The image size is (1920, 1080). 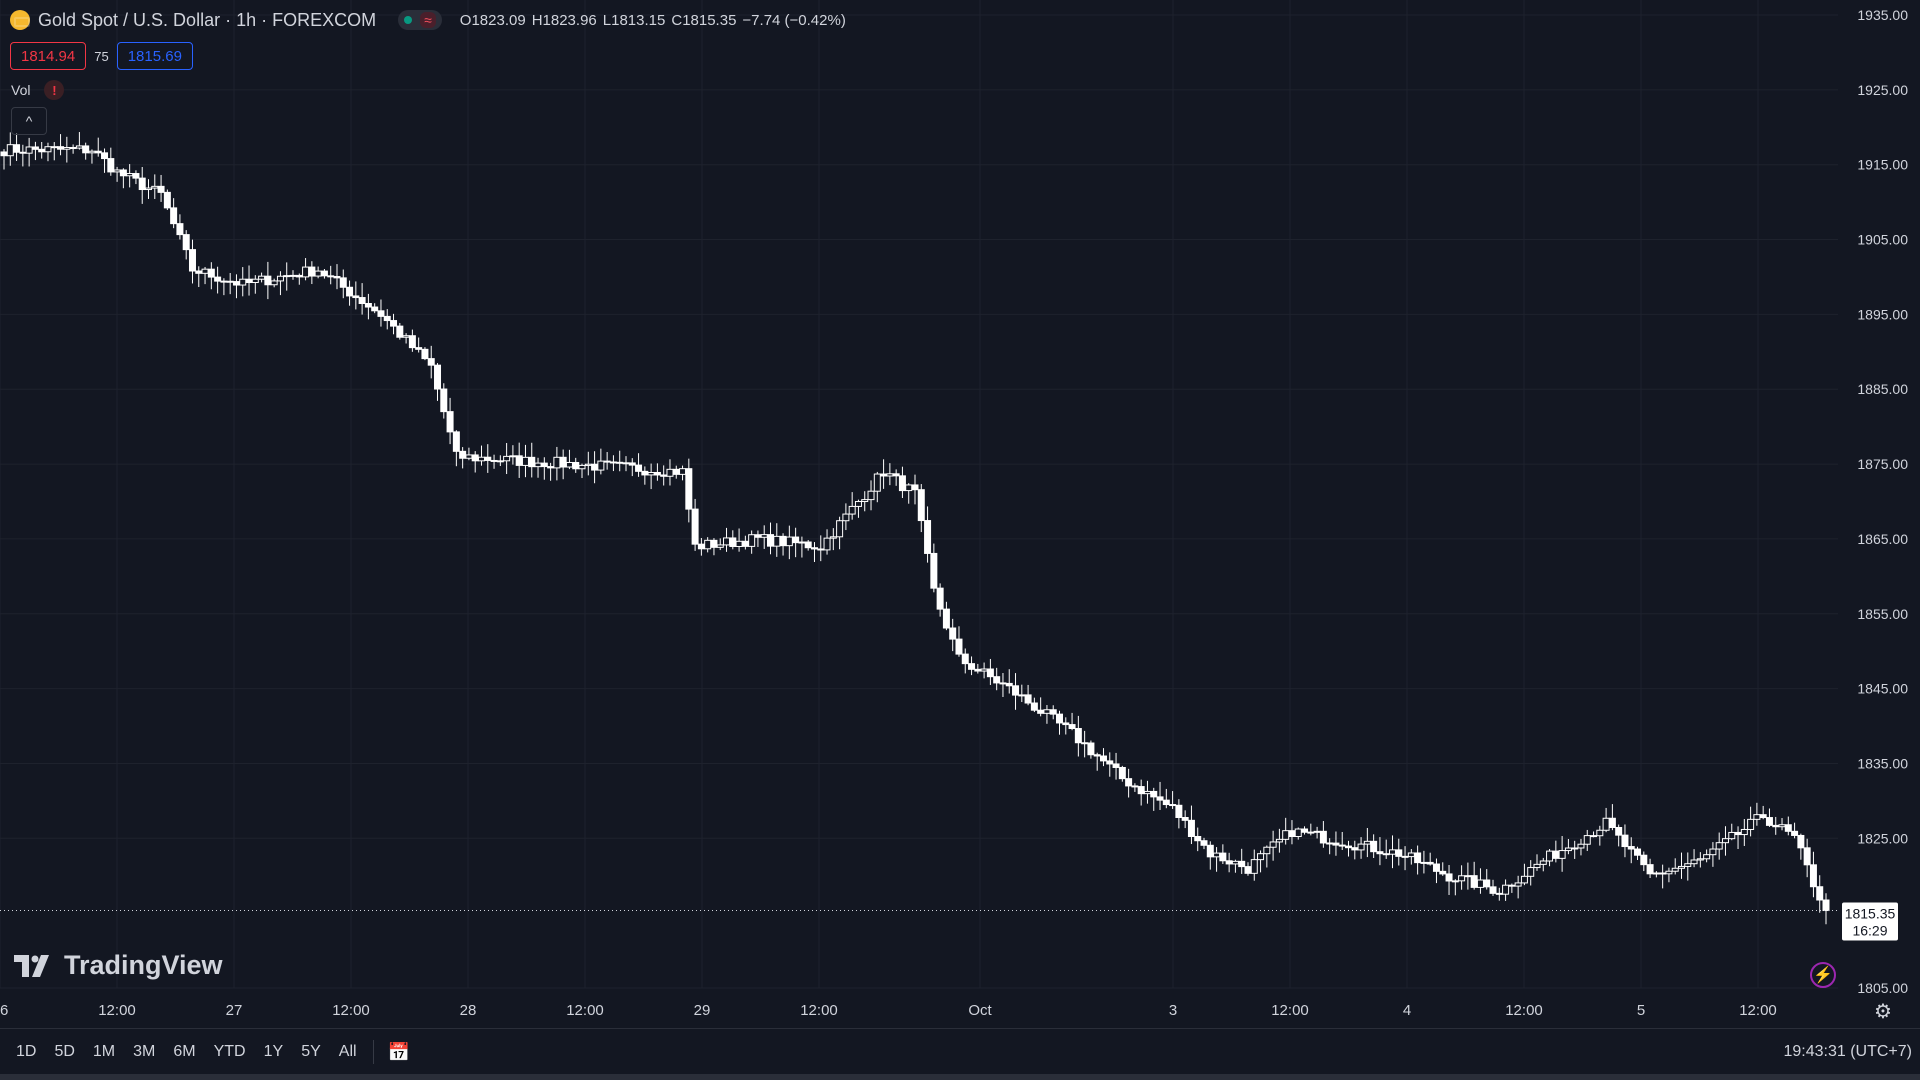 What do you see at coordinates (229, 1051) in the screenshot?
I see `range-ytd: YTD` at bounding box center [229, 1051].